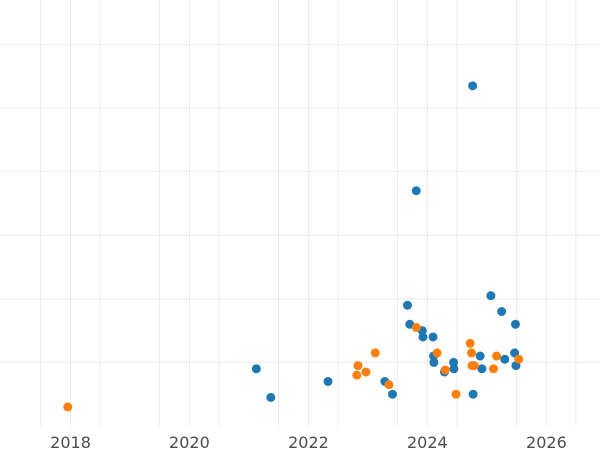 Image resolution: width=600 pixels, height=450 pixels. Describe the element at coordinates (189, 441) in the screenshot. I see `x-tick-label: 2020` at that location.